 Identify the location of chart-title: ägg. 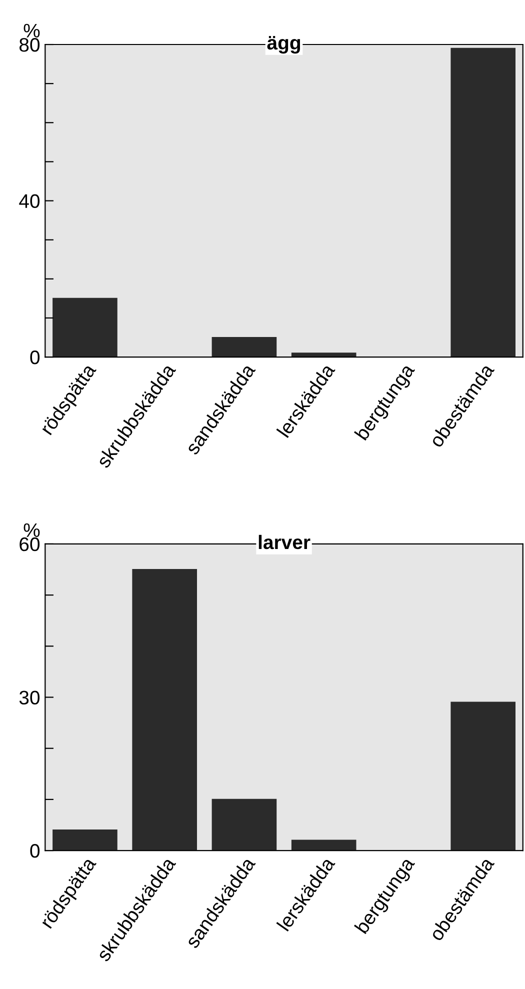
(283, 45).